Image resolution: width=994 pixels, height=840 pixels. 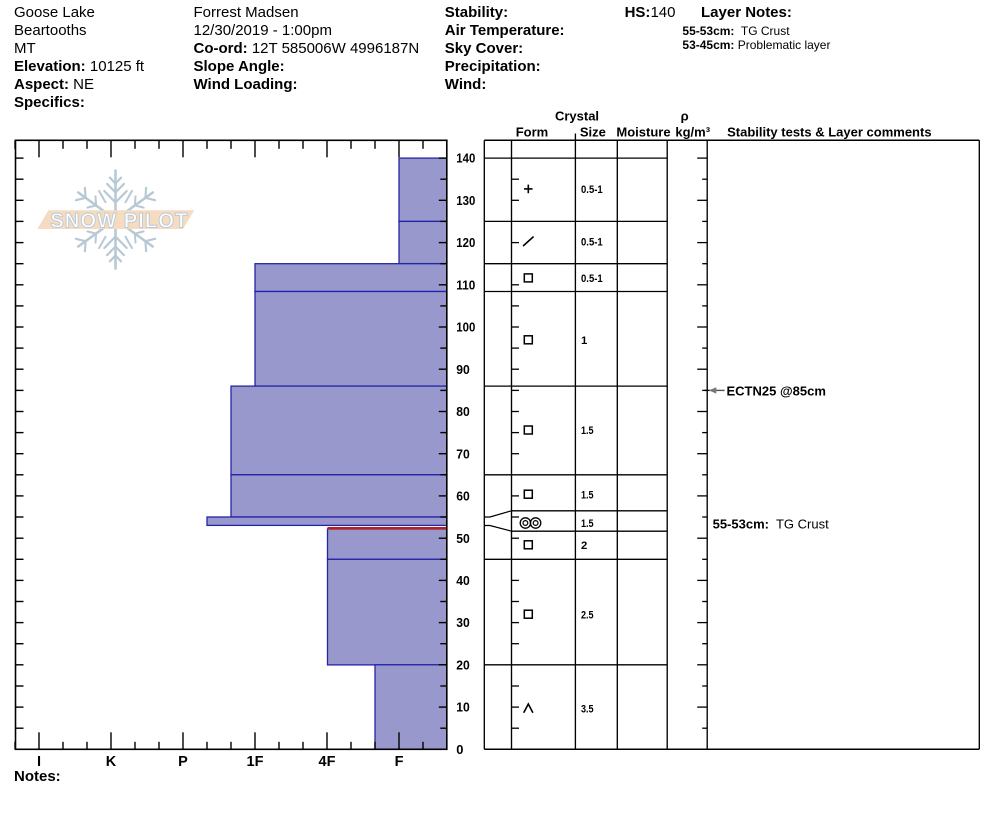 What do you see at coordinates (829, 132) in the screenshot?
I see `svg-text:Stability tests & Layer commen: Stability tests & Layer comments` at bounding box center [829, 132].